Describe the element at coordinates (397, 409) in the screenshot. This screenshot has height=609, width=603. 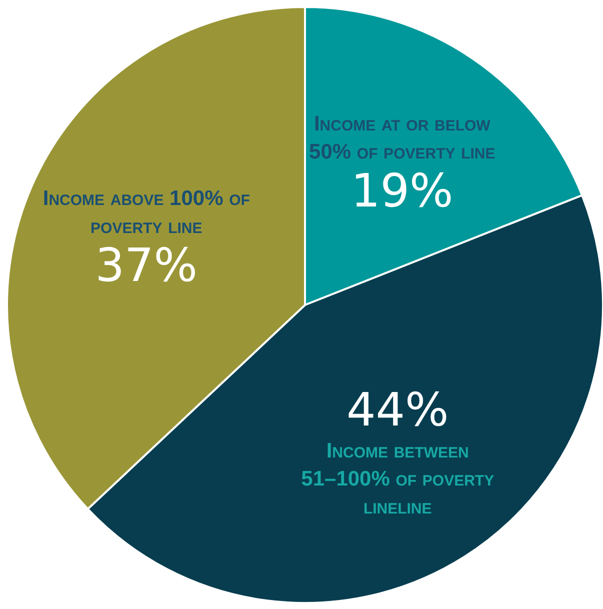
I see `data-label: 44%` at that location.